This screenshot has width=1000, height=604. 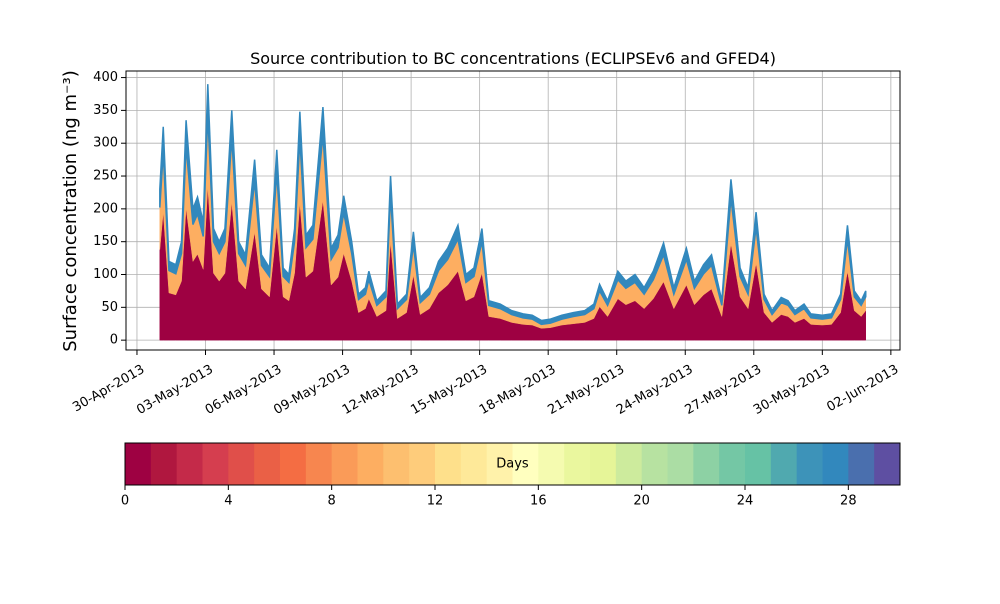 I want to click on x-tick-label: 02-Jun-2013, so click(x=862, y=388).